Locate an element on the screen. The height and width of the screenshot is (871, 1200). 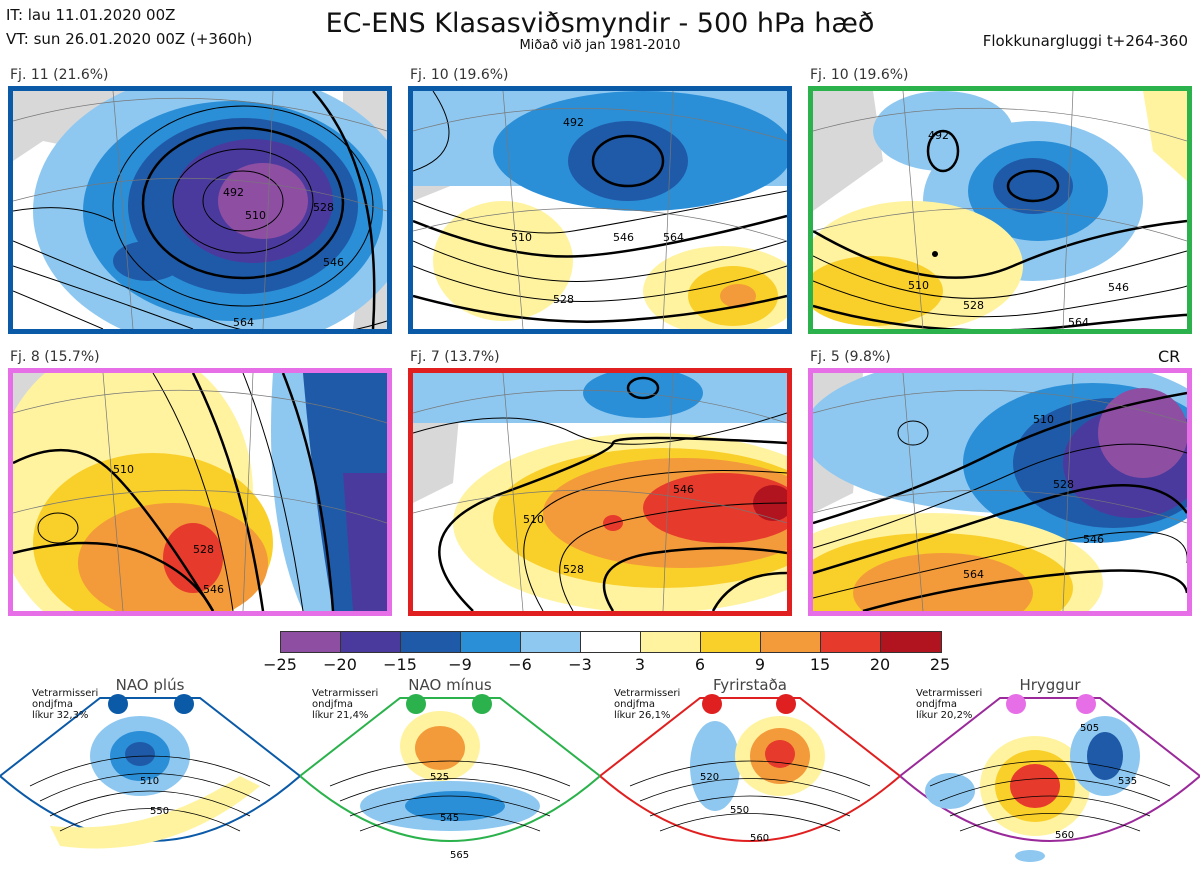
regime-info: Vetrarmisseri ondjfma líkur 26,1% is located at coordinates (647, 704).